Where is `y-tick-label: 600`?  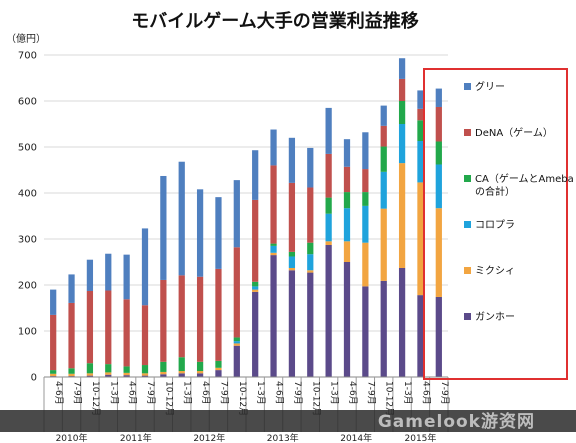
y-tick-label: 600 is located at coordinates (27, 102).